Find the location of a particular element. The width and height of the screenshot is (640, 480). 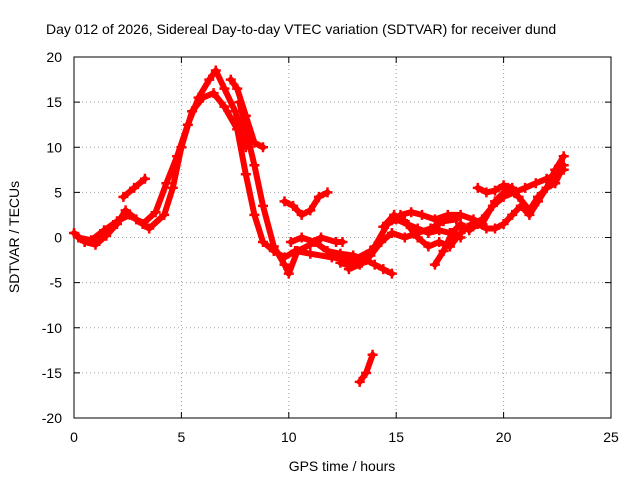

x-axis-label: GPS time / hours is located at coordinates (342, 466).